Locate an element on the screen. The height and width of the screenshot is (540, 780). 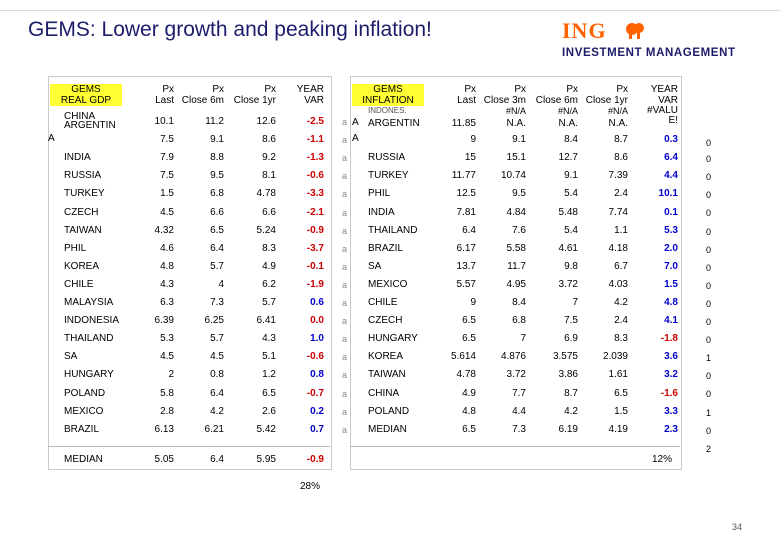
gdp-row-value: 2.6 is located at coordinates (269, 411).